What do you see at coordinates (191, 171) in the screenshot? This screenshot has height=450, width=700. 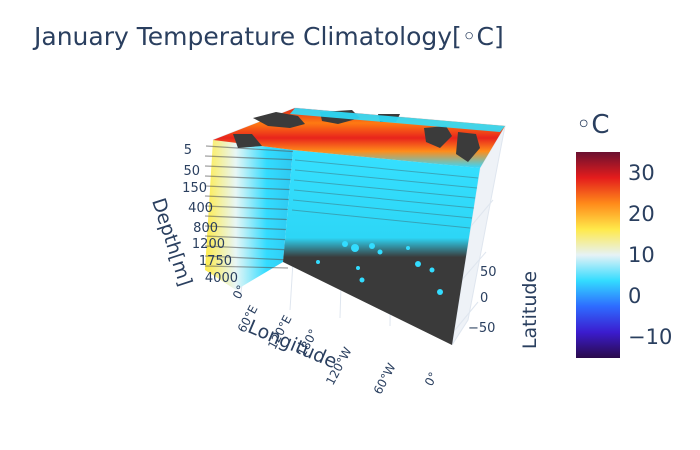 I see `depth-tick: 50` at bounding box center [191, 171].